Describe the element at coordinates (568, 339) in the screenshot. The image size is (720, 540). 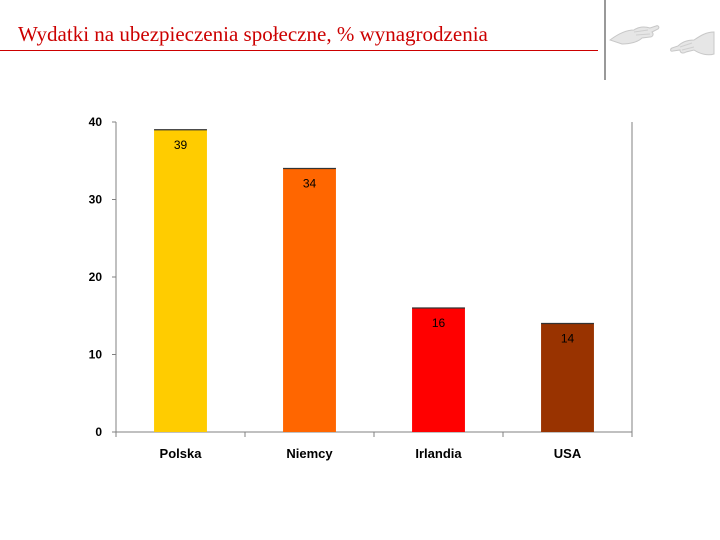
I see `data-label-usa: 14` at that location.